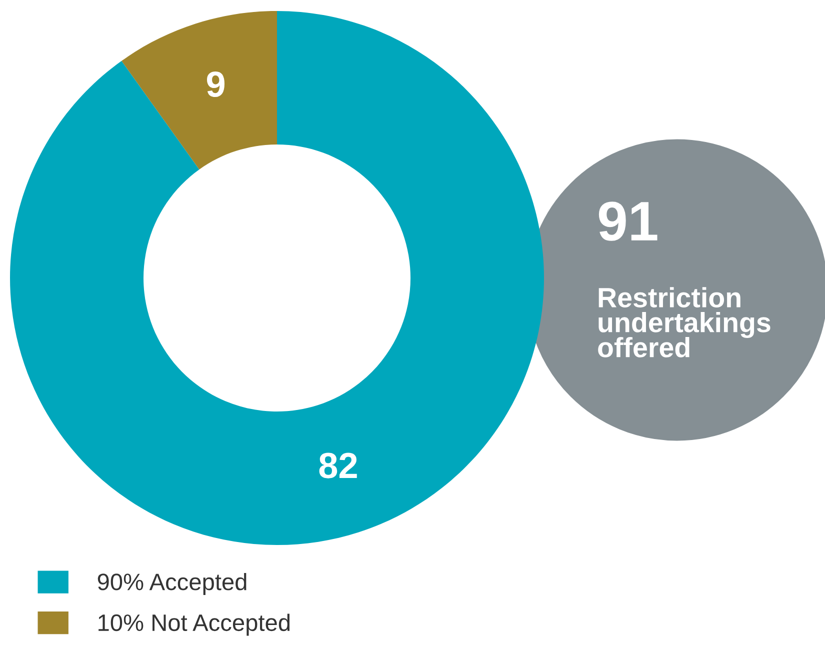  What do you see at coordinates (215, 84) in the screenshot?
I see `data-label: 9` at bounding box center [215, 84].